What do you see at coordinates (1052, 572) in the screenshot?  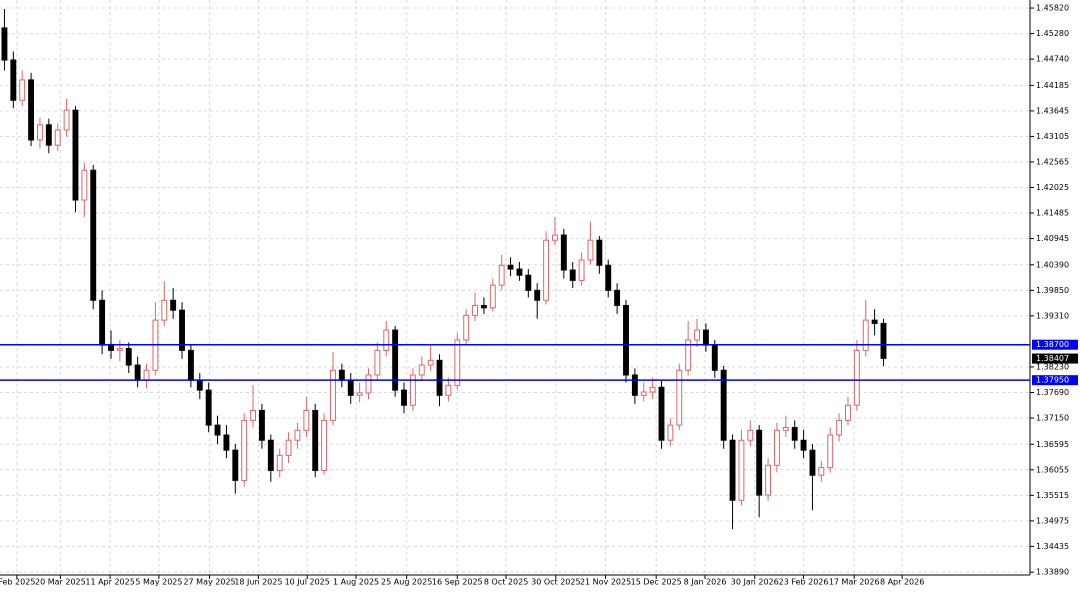 I see `y-tick-label: 1.33890` at bounding box center [1052, 572].